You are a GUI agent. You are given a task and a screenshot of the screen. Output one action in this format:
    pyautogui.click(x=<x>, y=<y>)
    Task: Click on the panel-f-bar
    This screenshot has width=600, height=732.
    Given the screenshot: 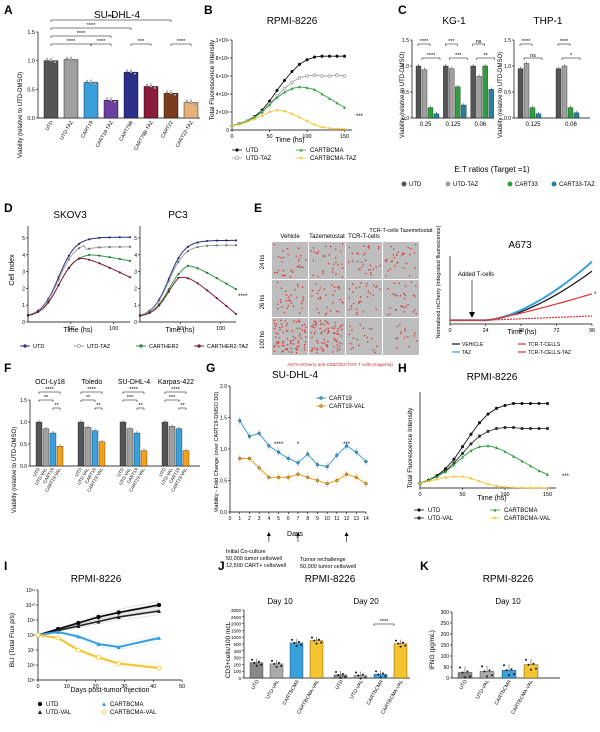 What is the action you would take?
    pyautogui.click(x=102, y=454)
    